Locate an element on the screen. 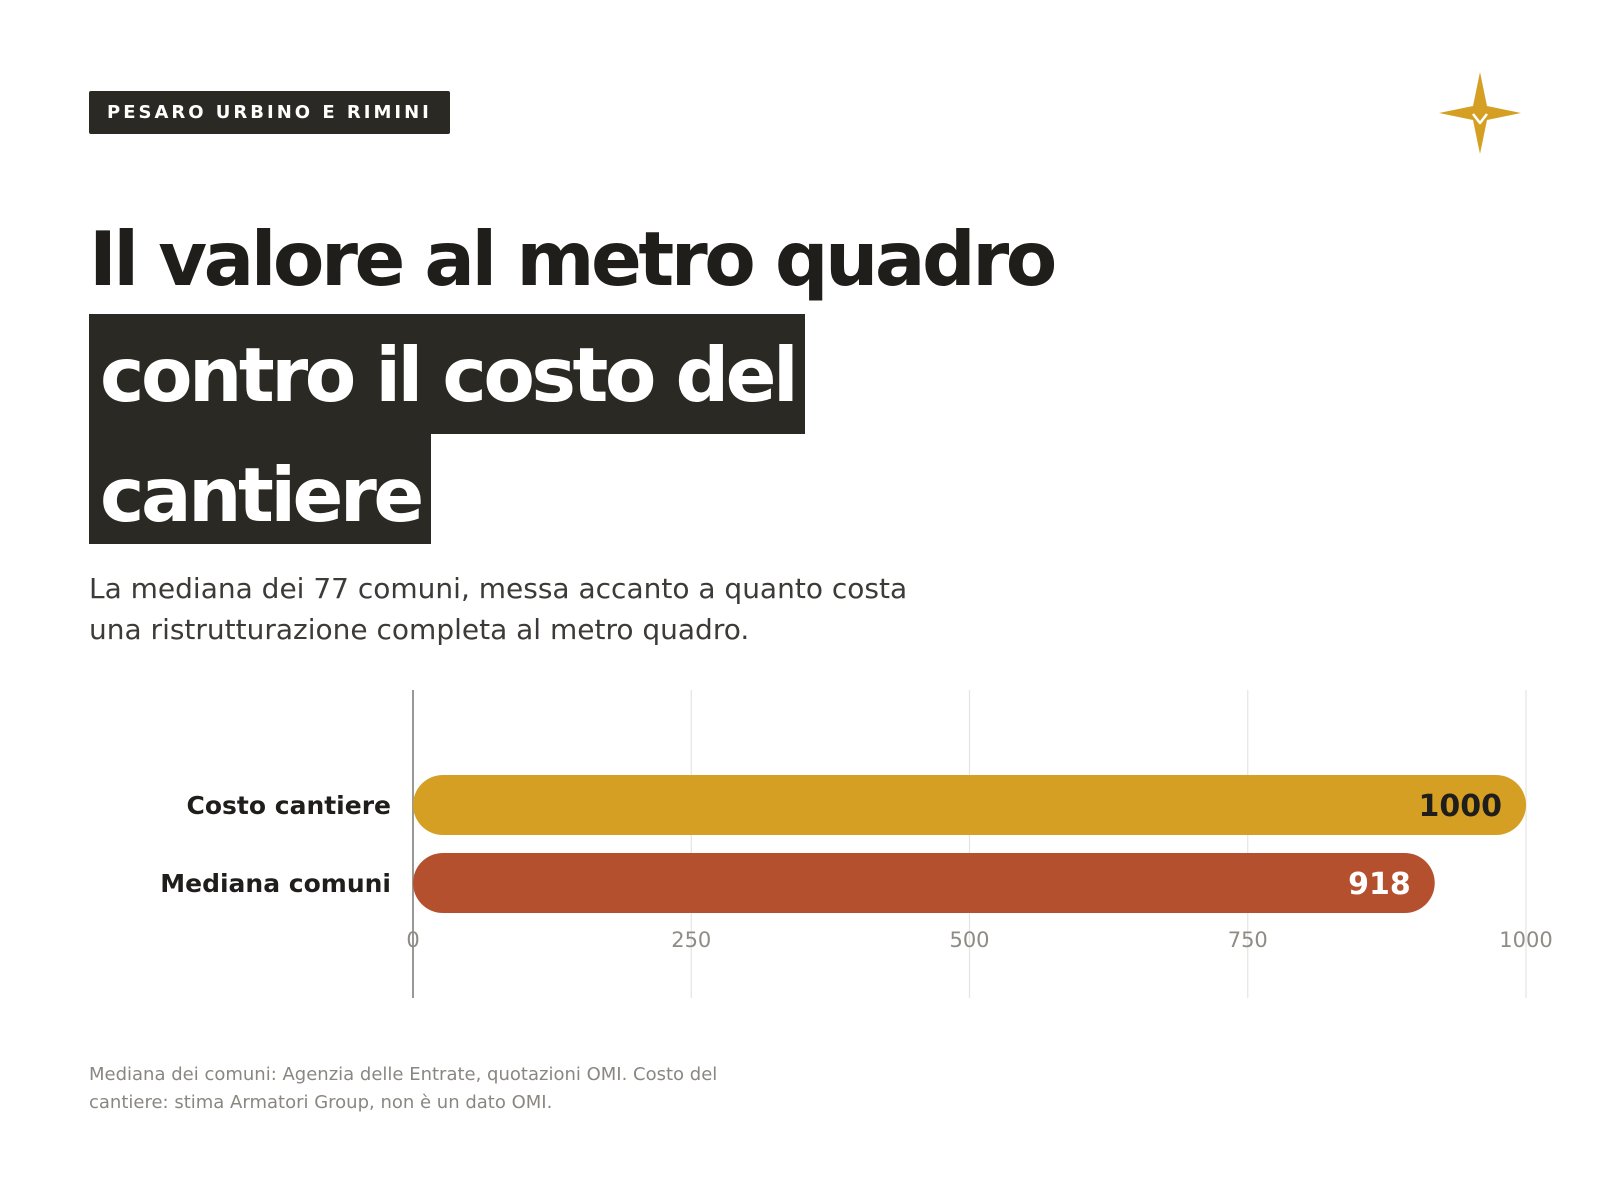  x-tick-label: 1000 is located at coordinates (1525, 940).